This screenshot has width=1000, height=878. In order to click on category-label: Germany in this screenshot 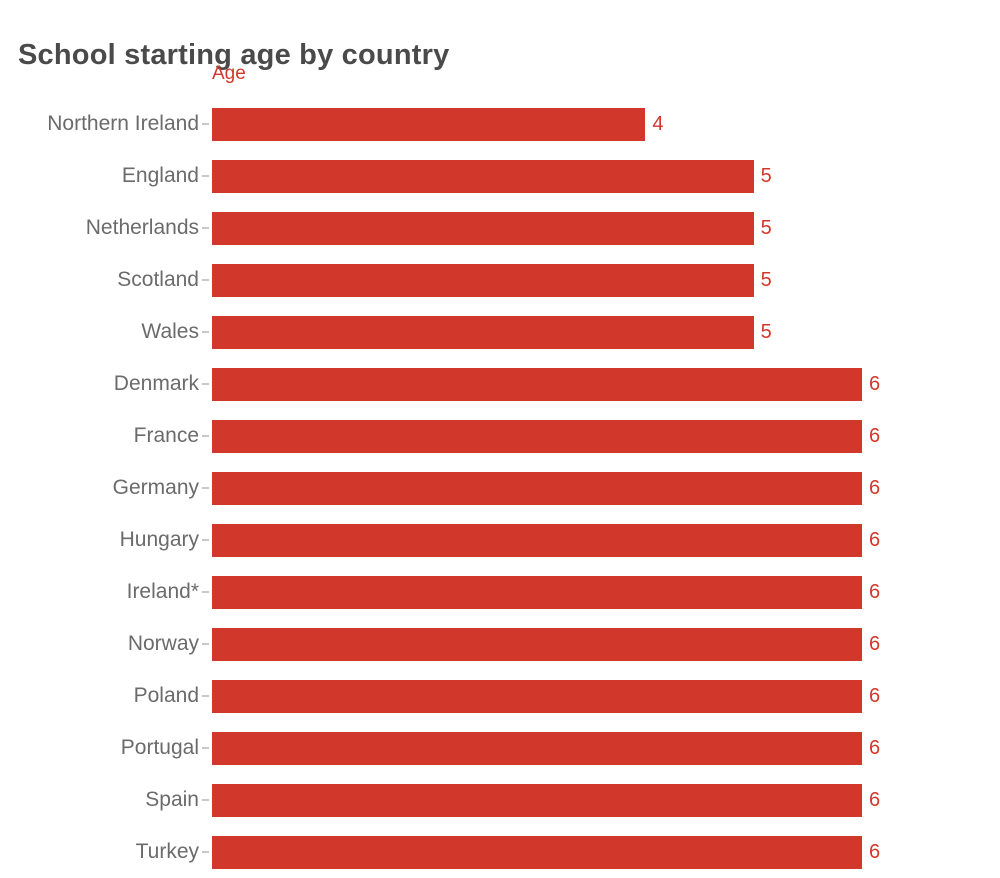, I will do `click(155, 487)`.